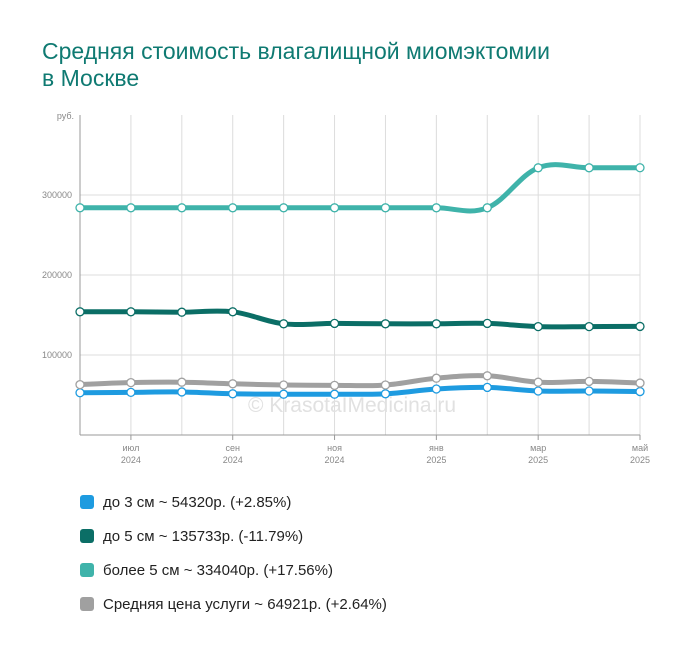  I want to click on legend-item: до 5 см ~ 135733р. (-11.79%), so click(233, 536).